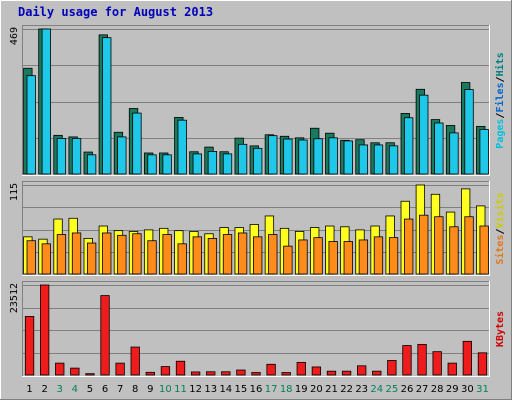 This screenshot has height=400, width=512. Describe the element at coordinates (180, 389) in the screenshot. I see `x-tick-label: 11` at that location.